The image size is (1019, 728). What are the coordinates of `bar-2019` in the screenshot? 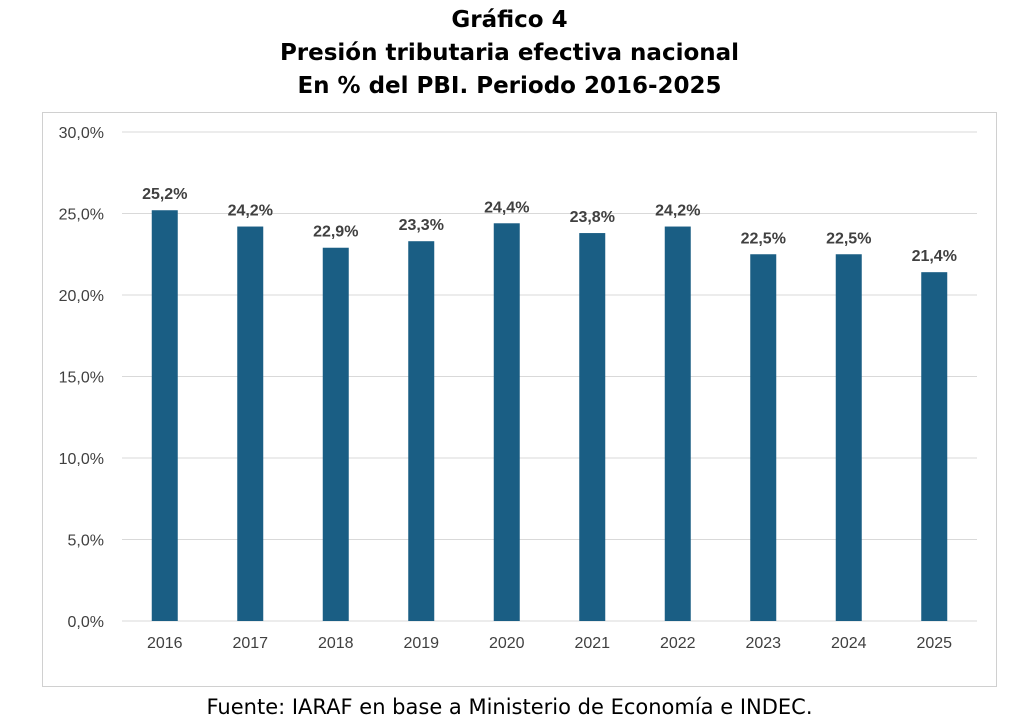 It's located at (421, 431).